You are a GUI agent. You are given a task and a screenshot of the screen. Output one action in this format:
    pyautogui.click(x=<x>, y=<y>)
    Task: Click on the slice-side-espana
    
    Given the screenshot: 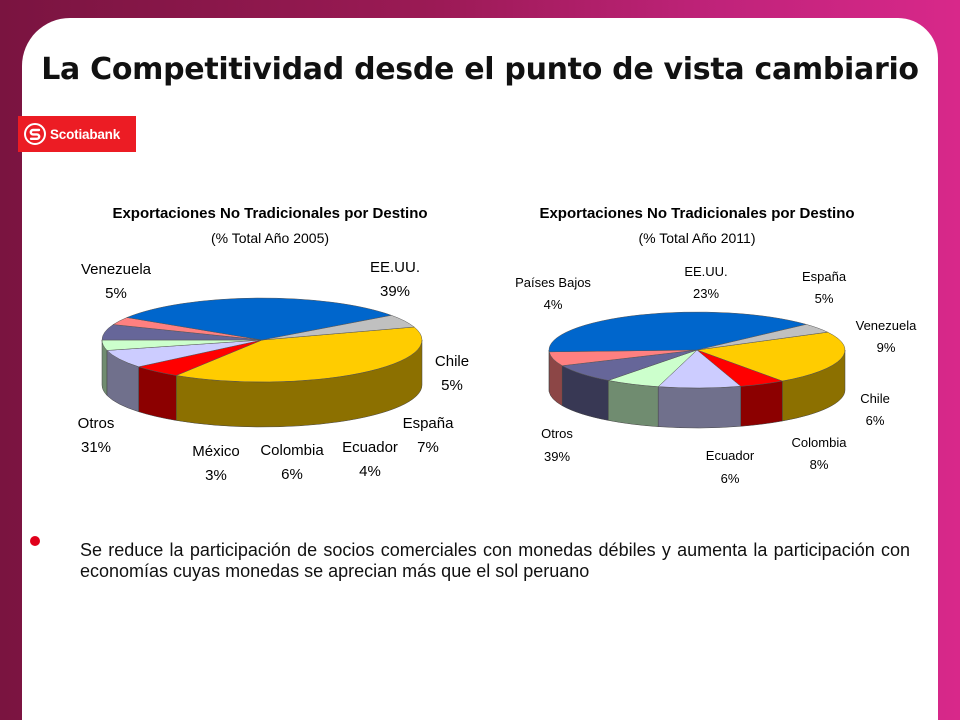 What is the action you would take?
    pyautogui.click(x=761, y=403)
    